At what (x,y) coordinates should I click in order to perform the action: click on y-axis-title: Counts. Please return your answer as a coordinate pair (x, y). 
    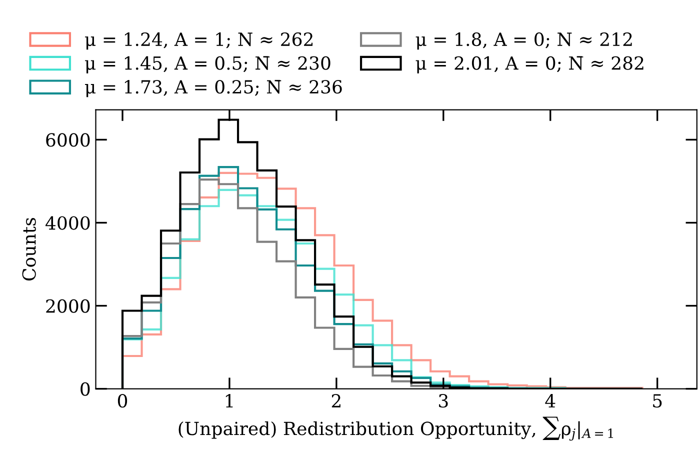
    Looking at the image, I should click on (29, 249).